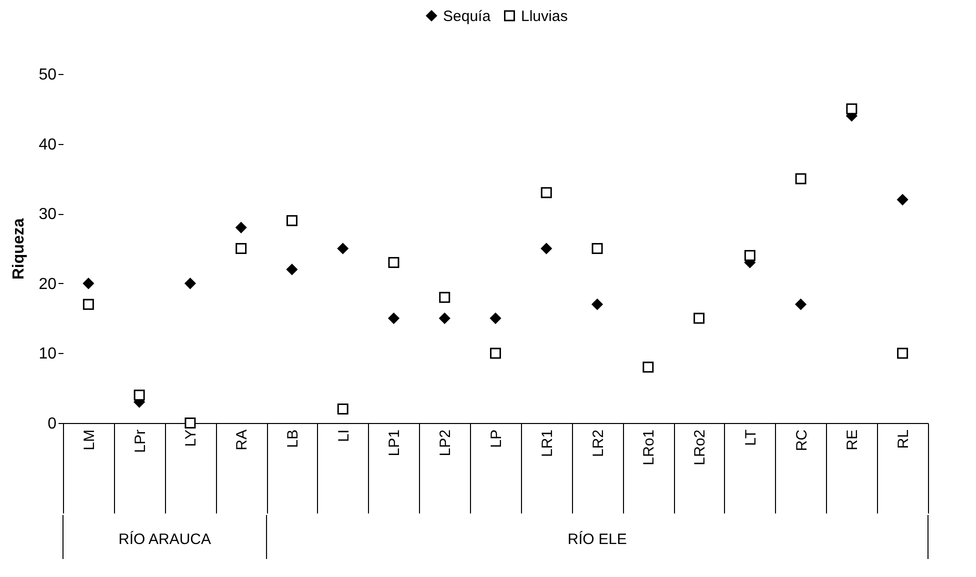 This screenshot has width=976, height=577. What do you see at coordinates (165, 539) in the screenshot?
I see `text: RÍO ARAUCA` at bounding box center [165, 539].